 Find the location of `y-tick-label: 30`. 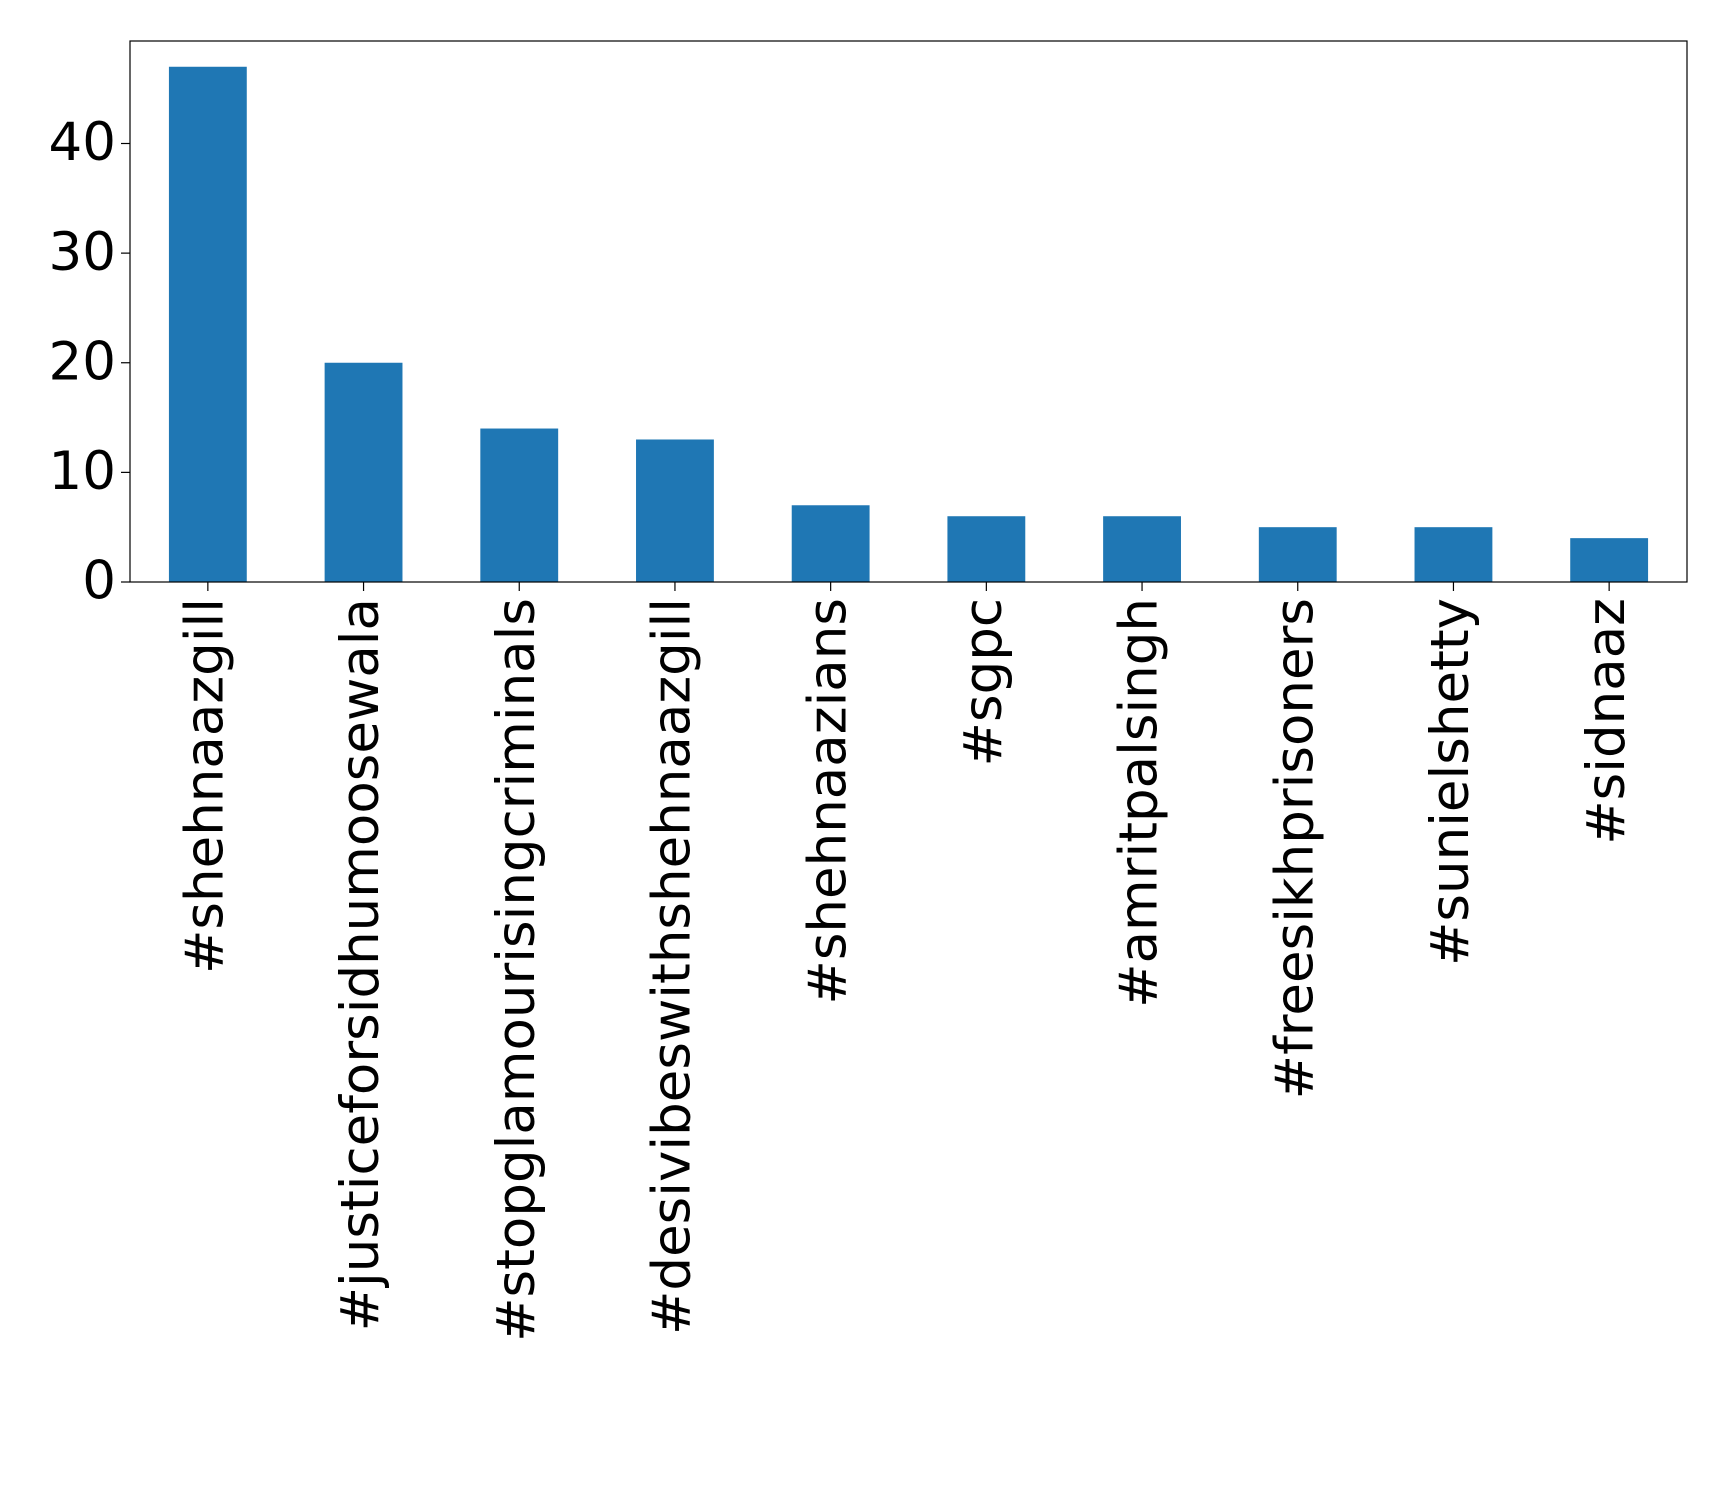

y-tick-label: 30 is located at coordinates (82, 252).